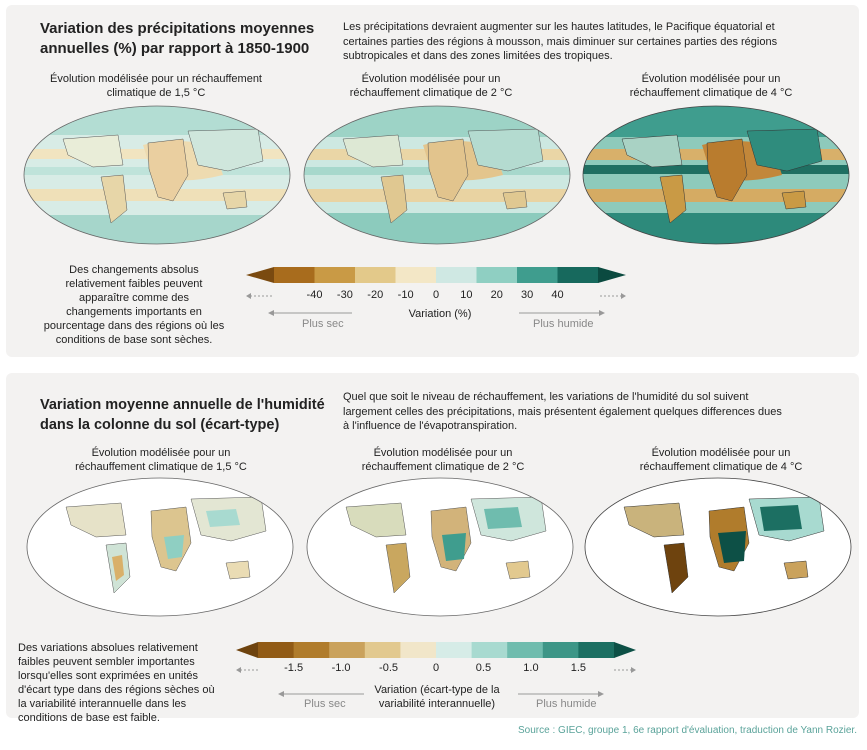 The width and height of the screenshot is (867, 750). I want to click on tick-label: 20, so click(496, 295).